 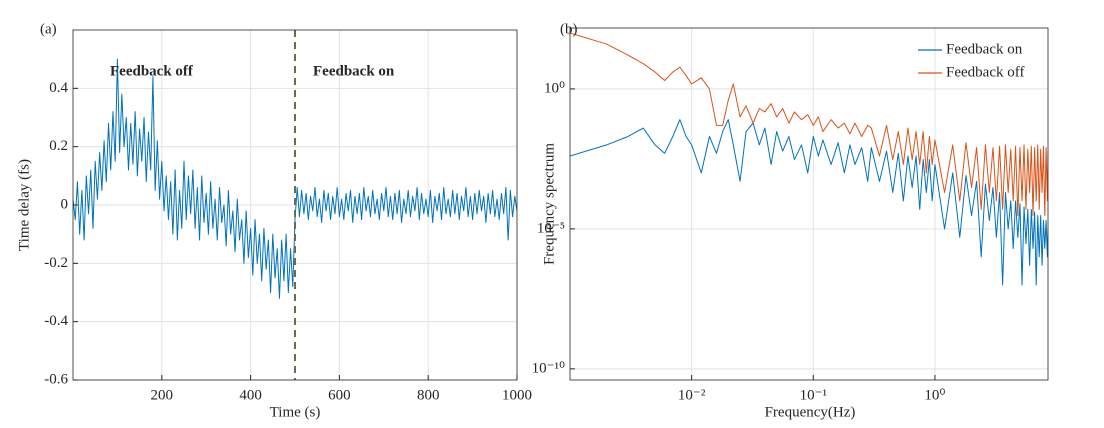 What do you see at coordinates (548, 368) in the screenshot?
I see `y-tick-label: 10⁻¹⁰` at bounding box center [548, 368].